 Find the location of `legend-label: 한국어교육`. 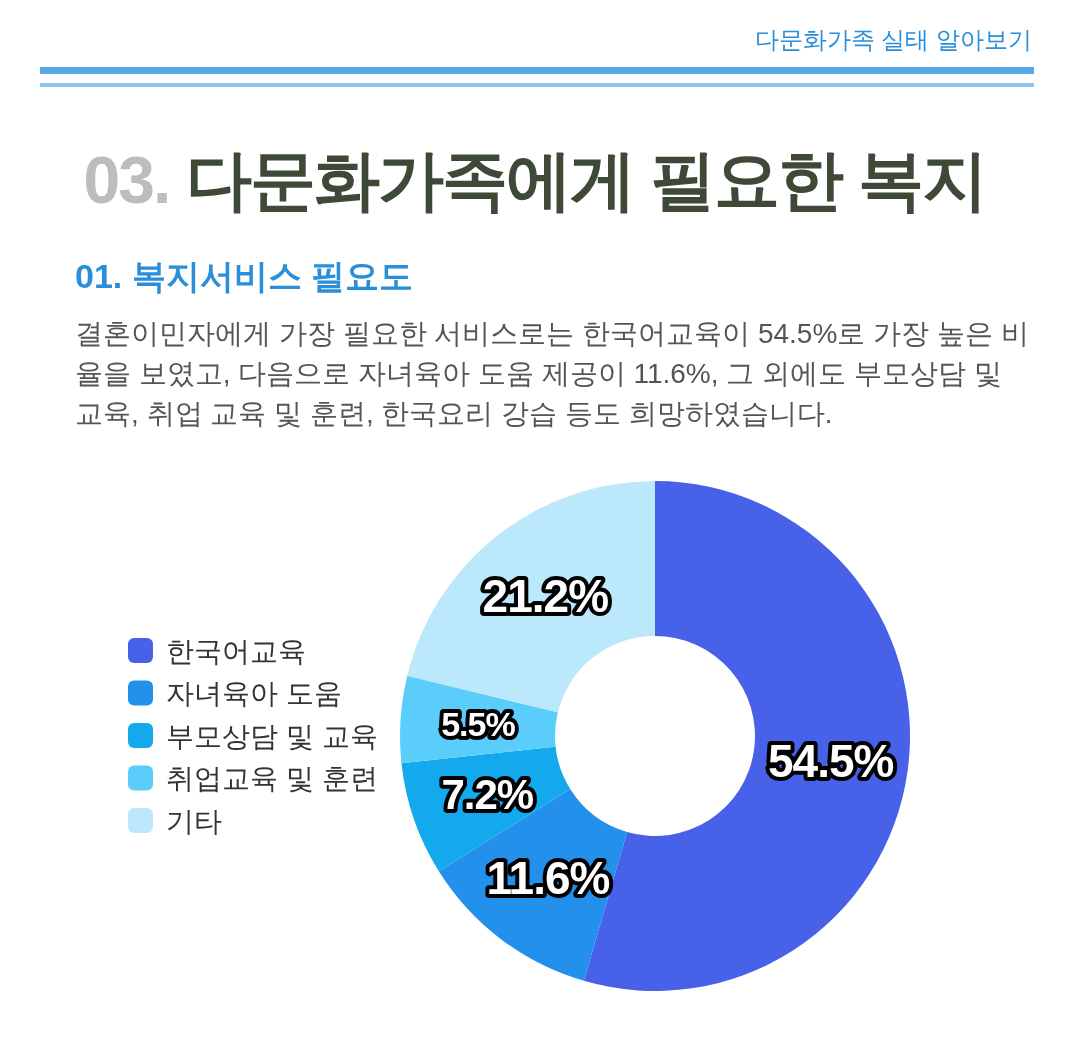

legend-label: 한국어교육 is located at coordinates (236, 651).